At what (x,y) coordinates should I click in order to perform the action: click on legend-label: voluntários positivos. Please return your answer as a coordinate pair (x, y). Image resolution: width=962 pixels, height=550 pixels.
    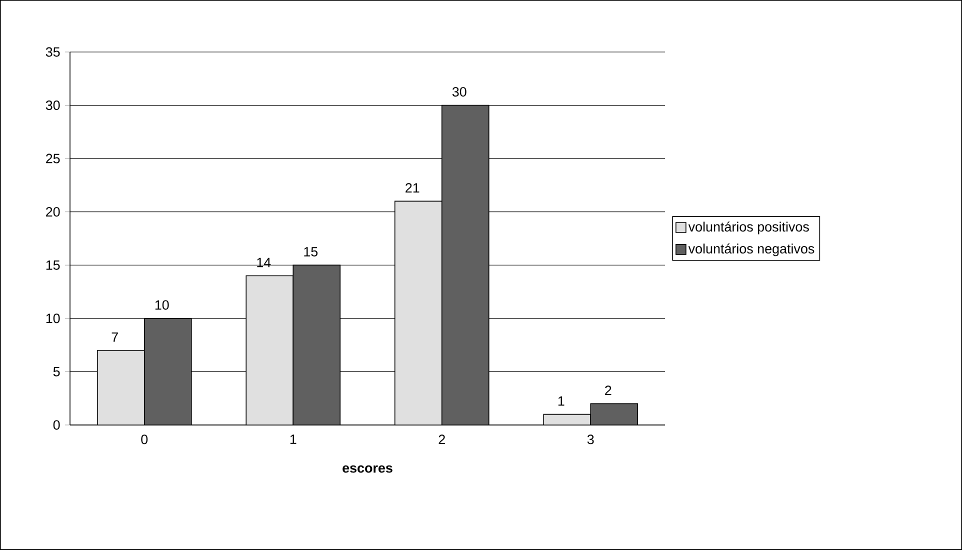
    Looking at the image, I should click on (748, 228).